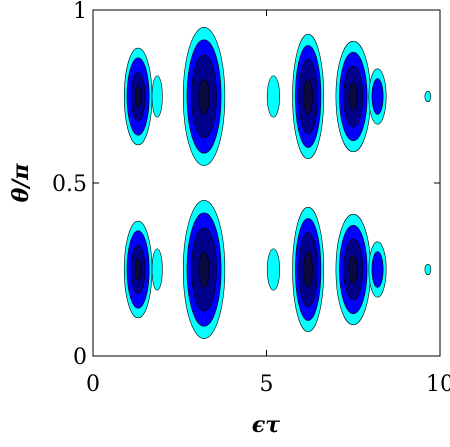 Image resolution: width=450 pixels, height=447 pixels. Describe the element at coordinates (21, 183) in the screenshot. I see `y-axis-label: θ/π` at that location.